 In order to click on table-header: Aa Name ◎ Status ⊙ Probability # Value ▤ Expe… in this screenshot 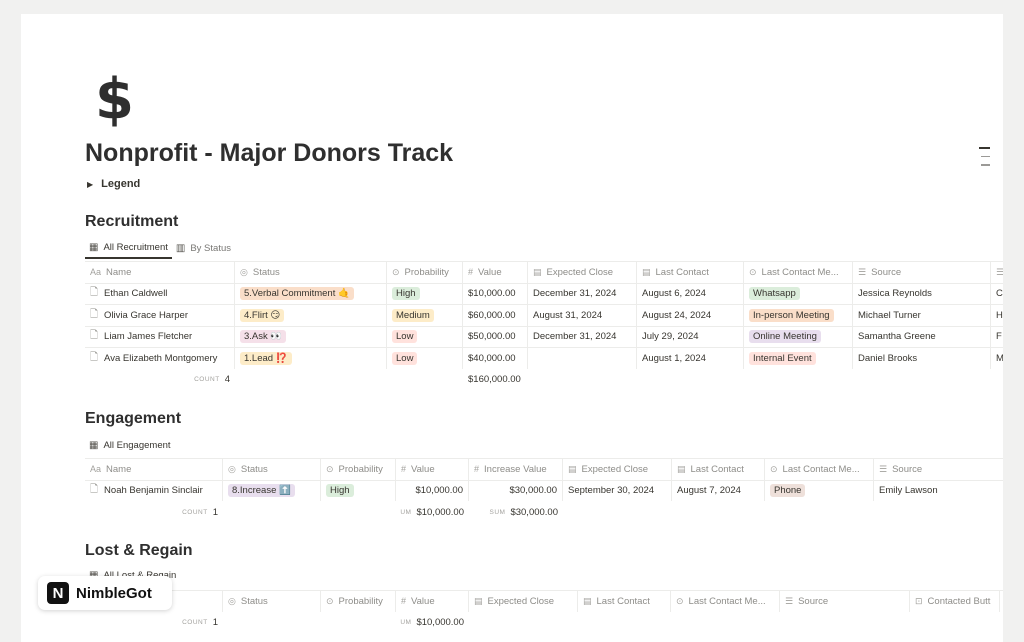, I will do `click(544, 272)`.